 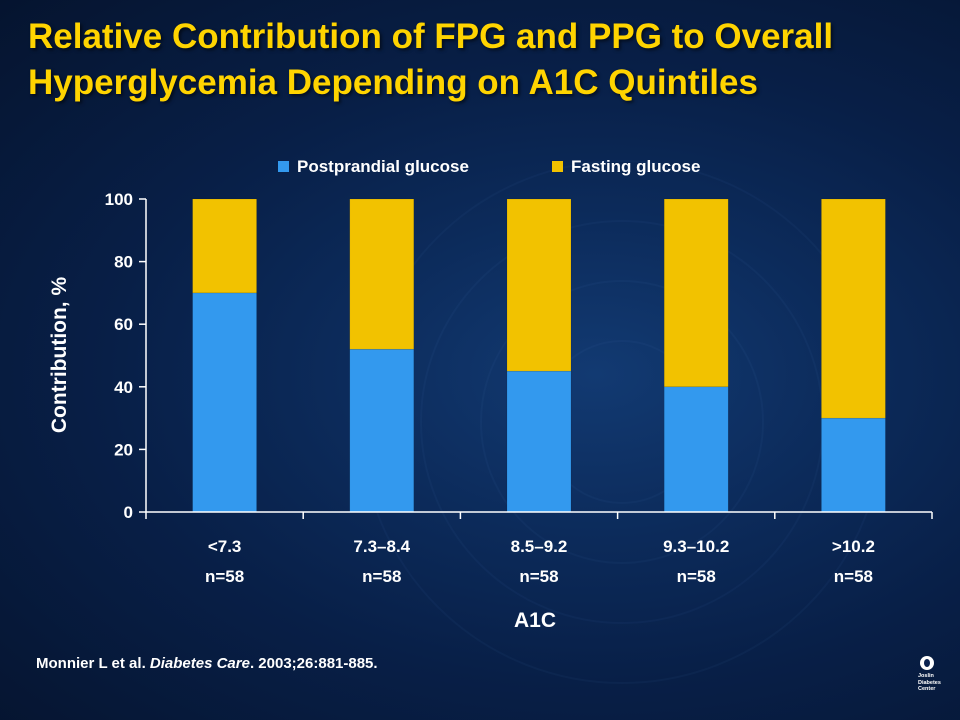 I want to click on joslin-logo-text: Joslin Diabetes Center, so click(x=936, y=683).